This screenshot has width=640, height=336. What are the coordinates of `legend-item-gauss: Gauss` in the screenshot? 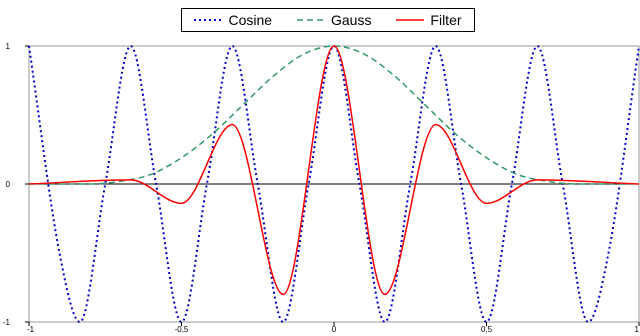 It's located at (334, 20).